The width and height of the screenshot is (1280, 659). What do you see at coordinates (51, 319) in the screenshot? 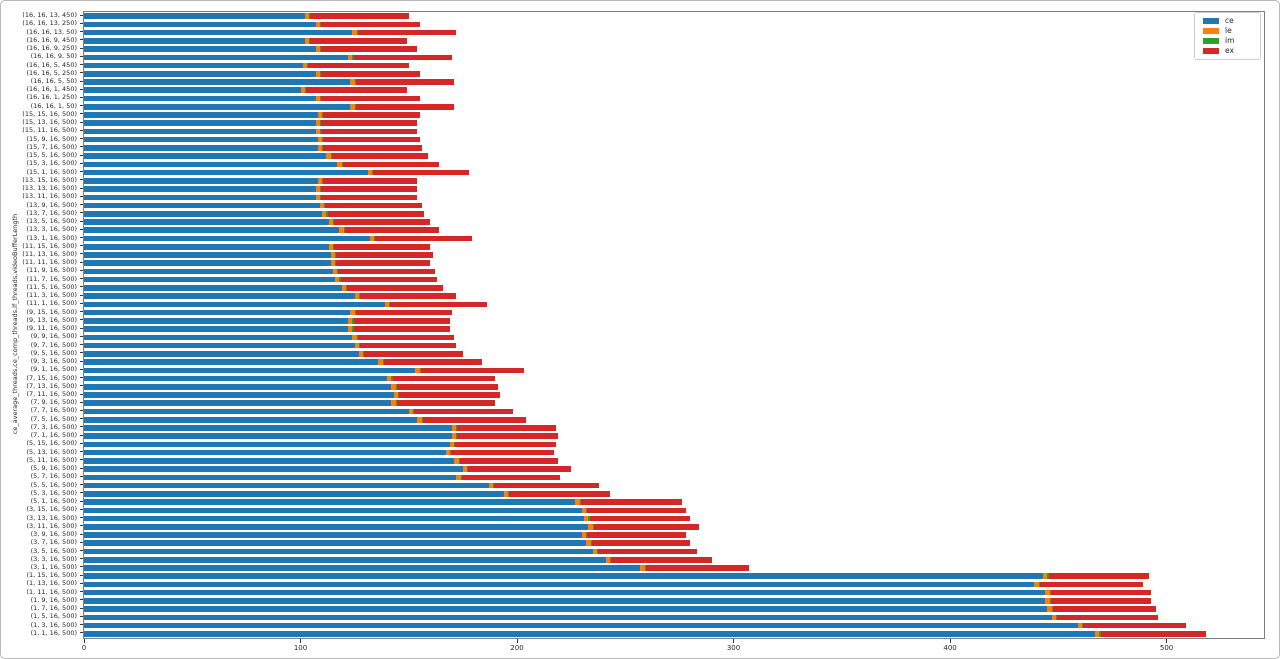
I see `y-tick-label: (9, 13, 16, 500)` at bounding box center [51, 319].